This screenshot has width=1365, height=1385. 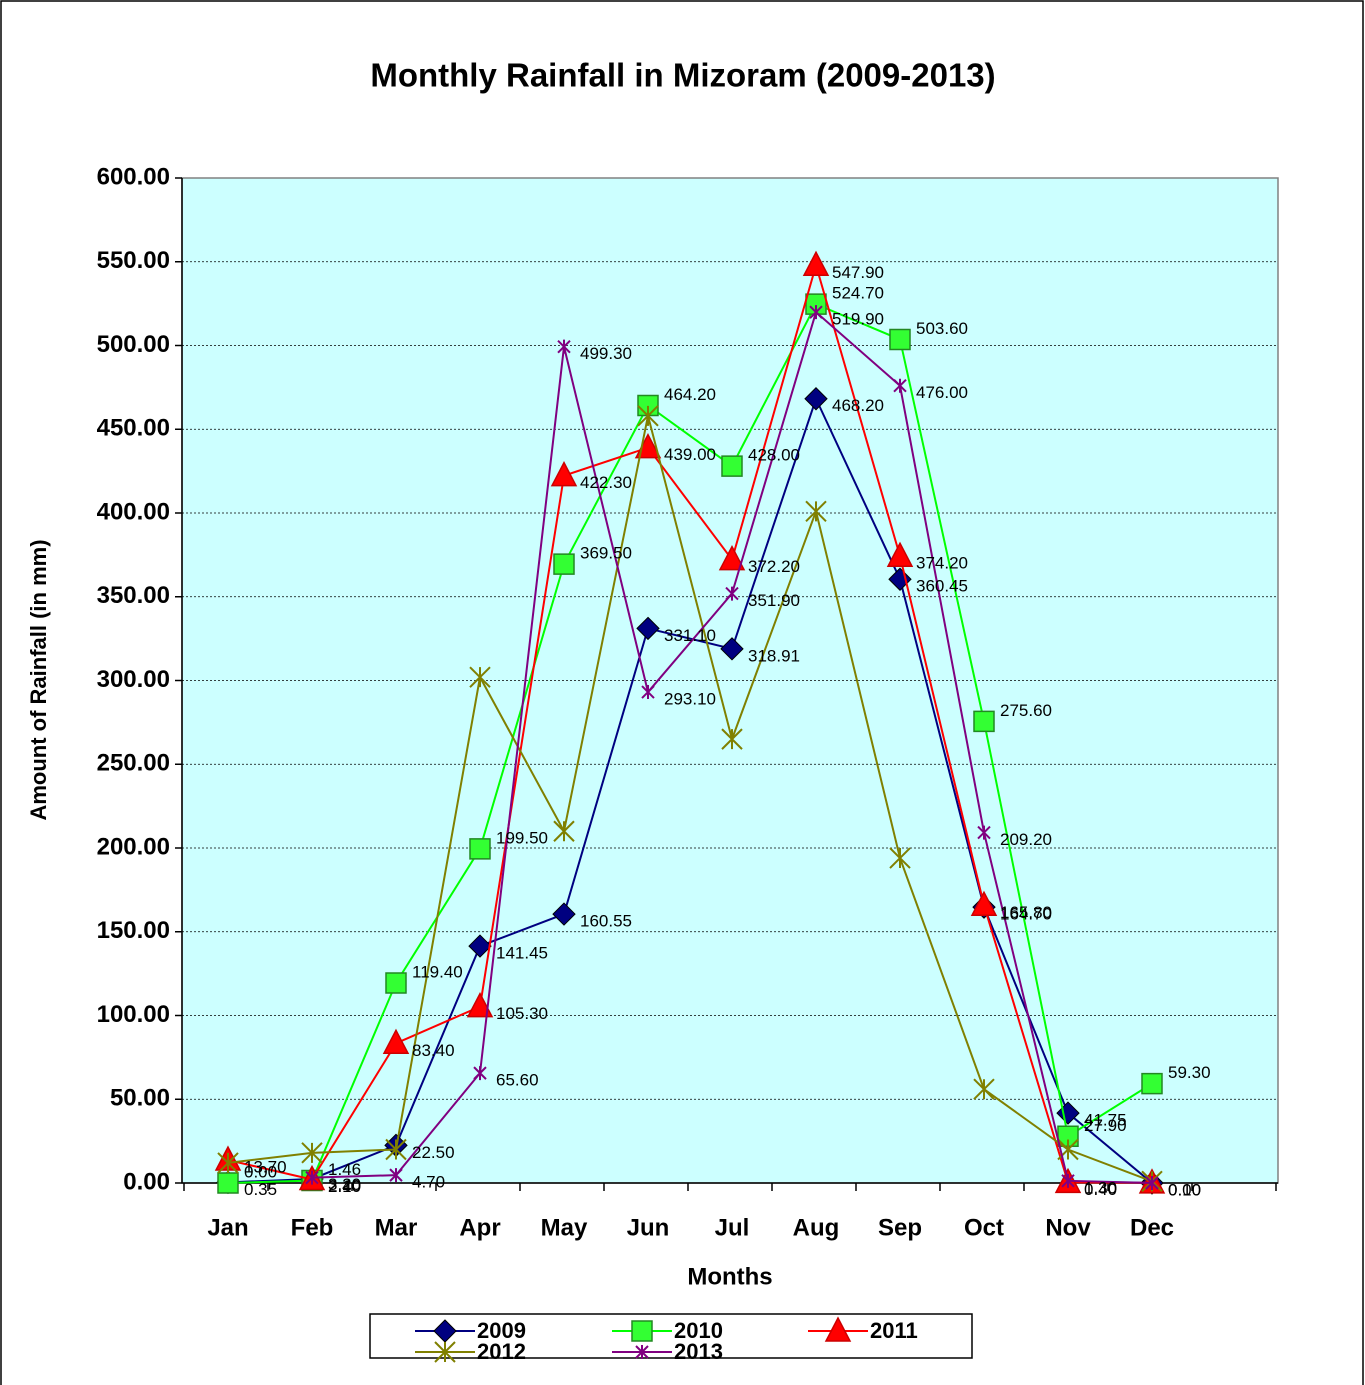 What do you see at coordinates (690, 394) in the screenshot?
I see `data-label: 464.20` at bounding box center [690, 394].